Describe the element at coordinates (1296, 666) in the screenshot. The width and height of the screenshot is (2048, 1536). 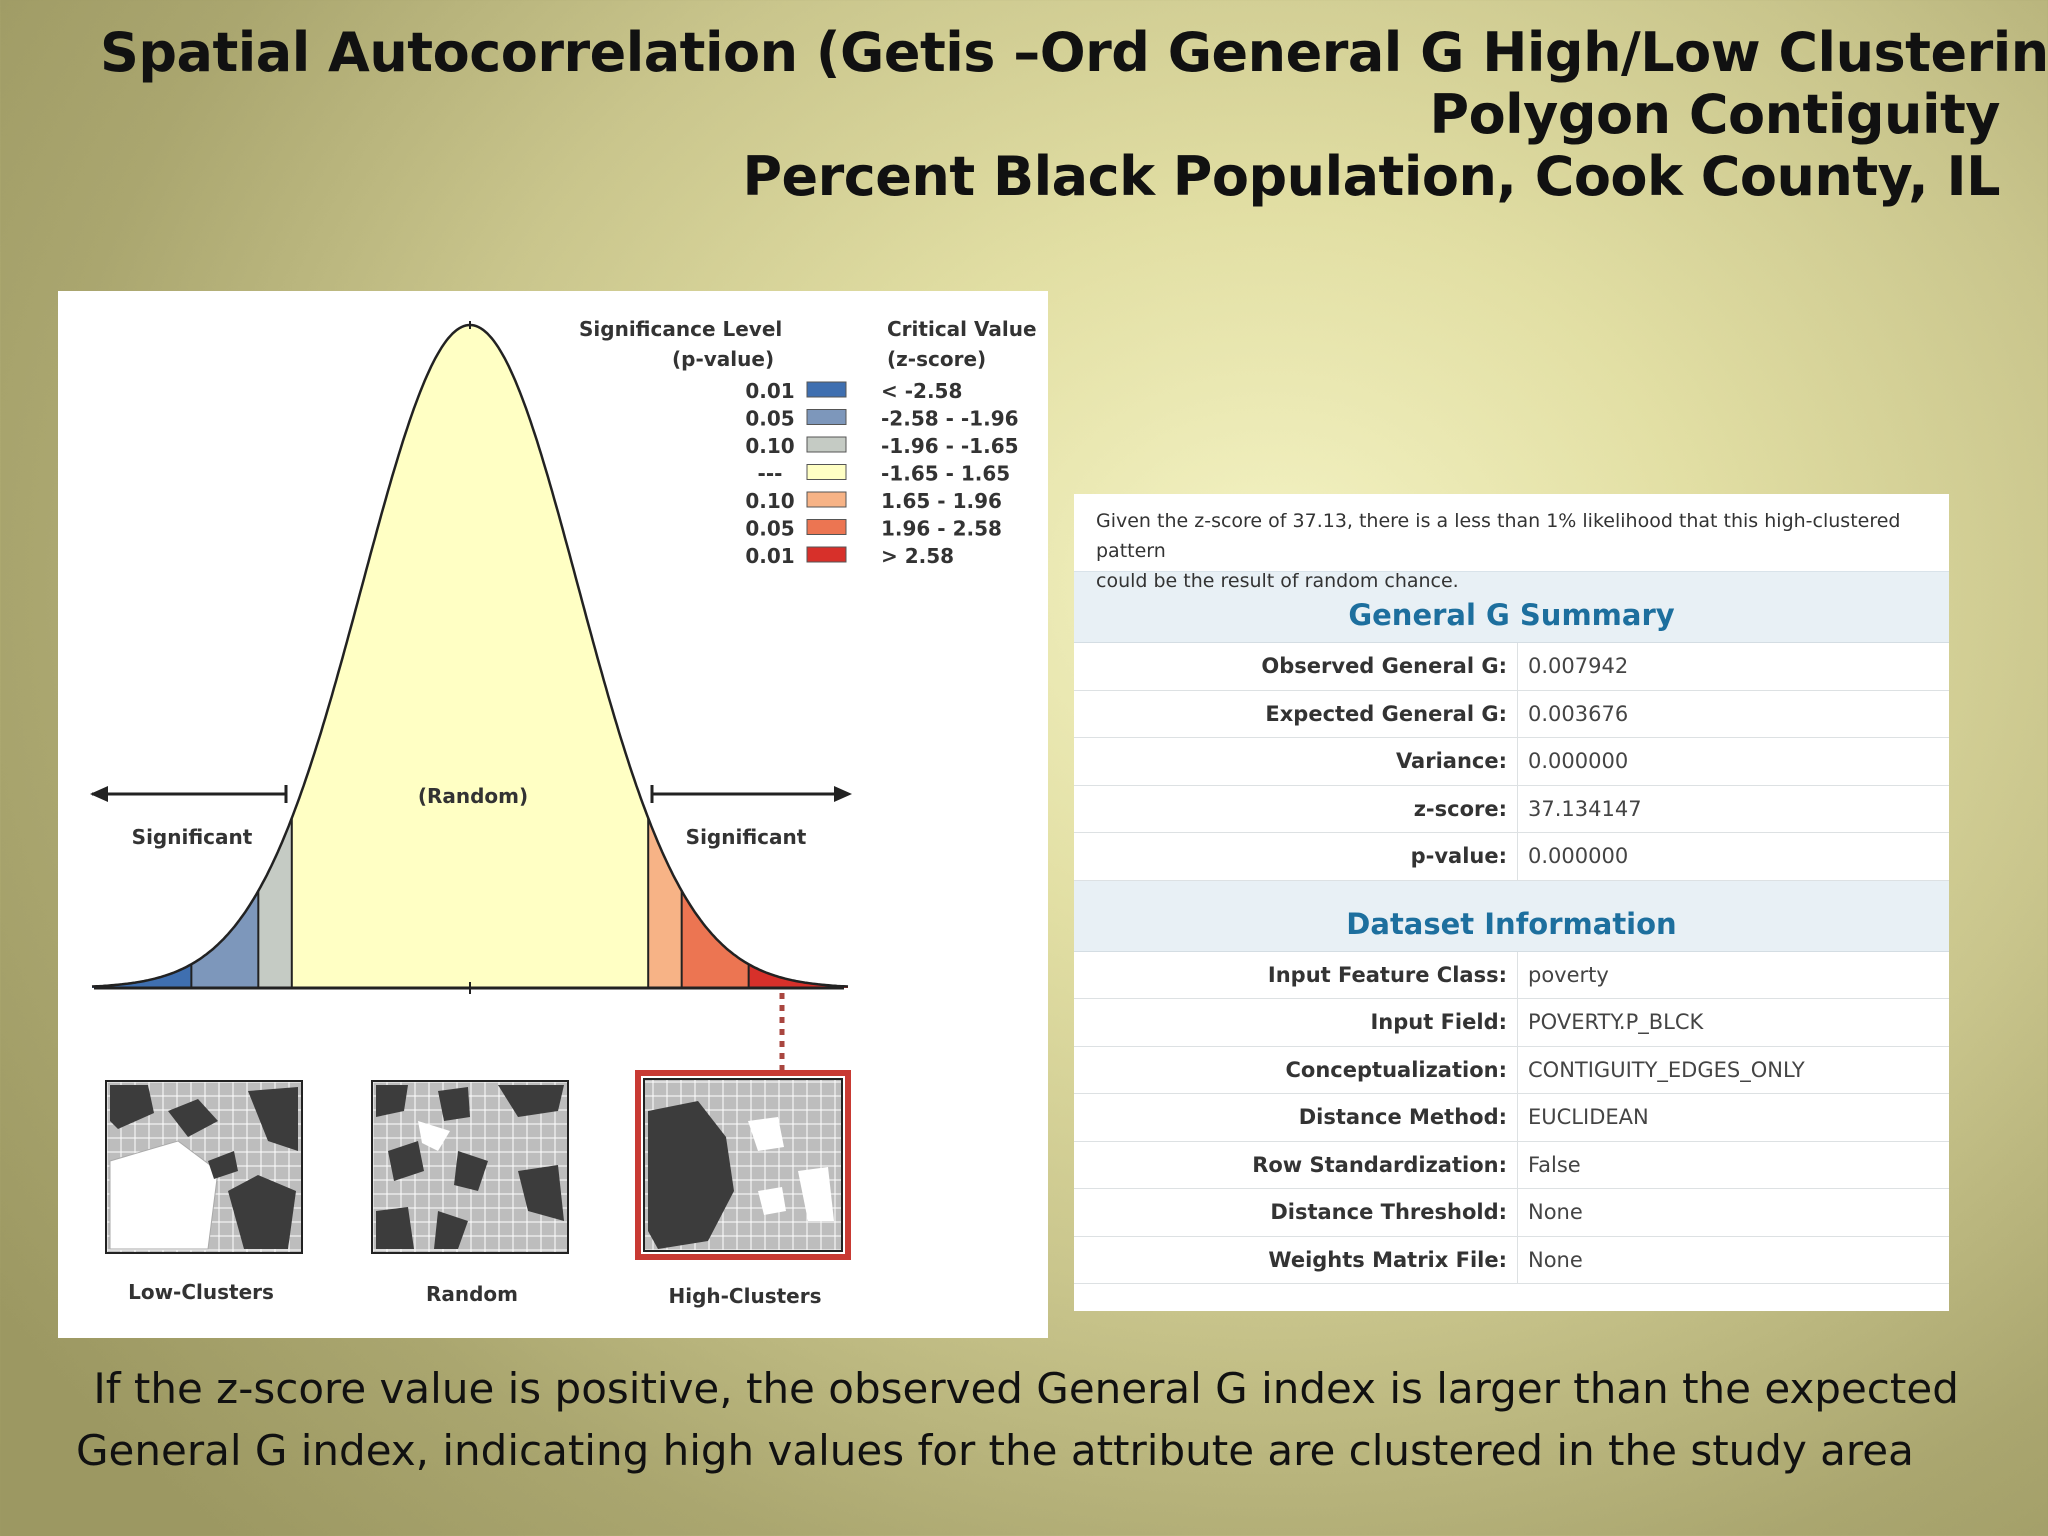
I see `summary-key: Observed General G:` at that location.